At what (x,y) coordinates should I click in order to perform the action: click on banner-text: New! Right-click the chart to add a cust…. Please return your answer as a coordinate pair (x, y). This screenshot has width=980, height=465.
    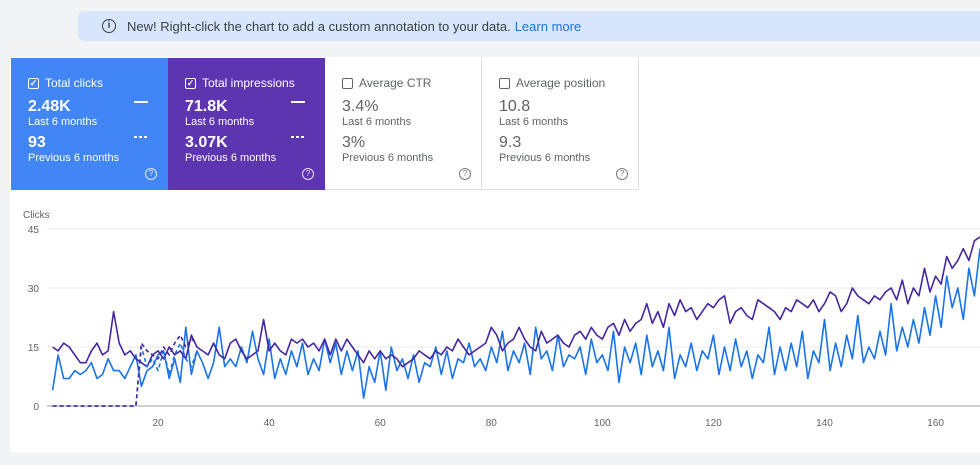
    Looking at the image, I should click on (319, 26).